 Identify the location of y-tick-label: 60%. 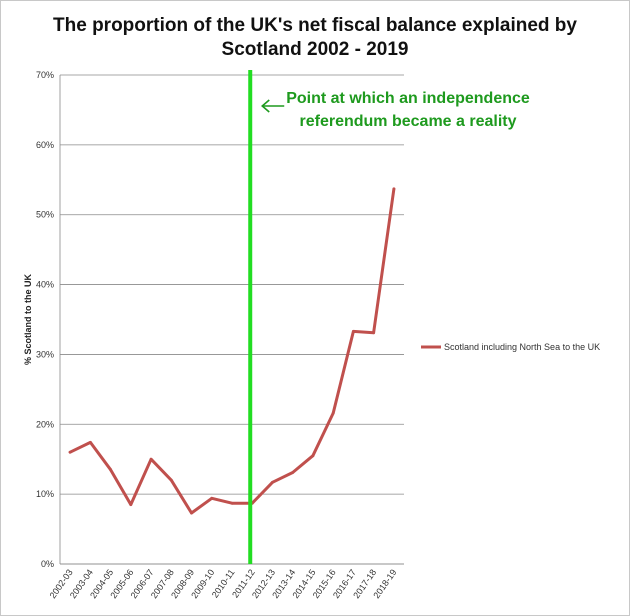
(45, 145).